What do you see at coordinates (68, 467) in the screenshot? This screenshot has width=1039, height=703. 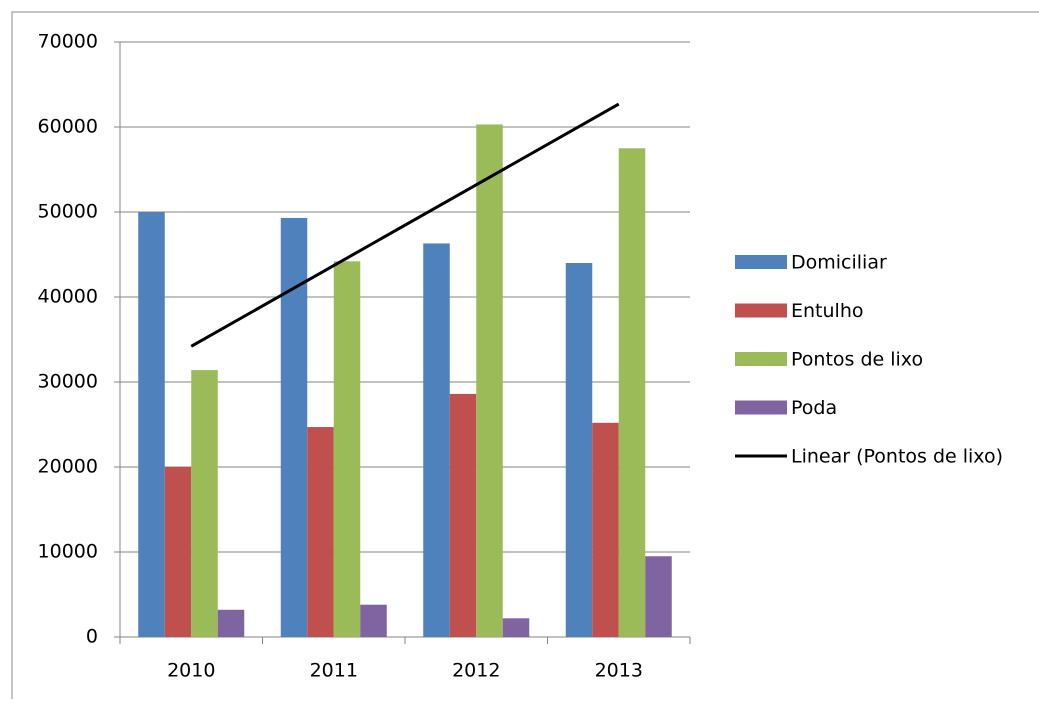 I see `y-tick-label: 20000` at bounding box center [68, 467].